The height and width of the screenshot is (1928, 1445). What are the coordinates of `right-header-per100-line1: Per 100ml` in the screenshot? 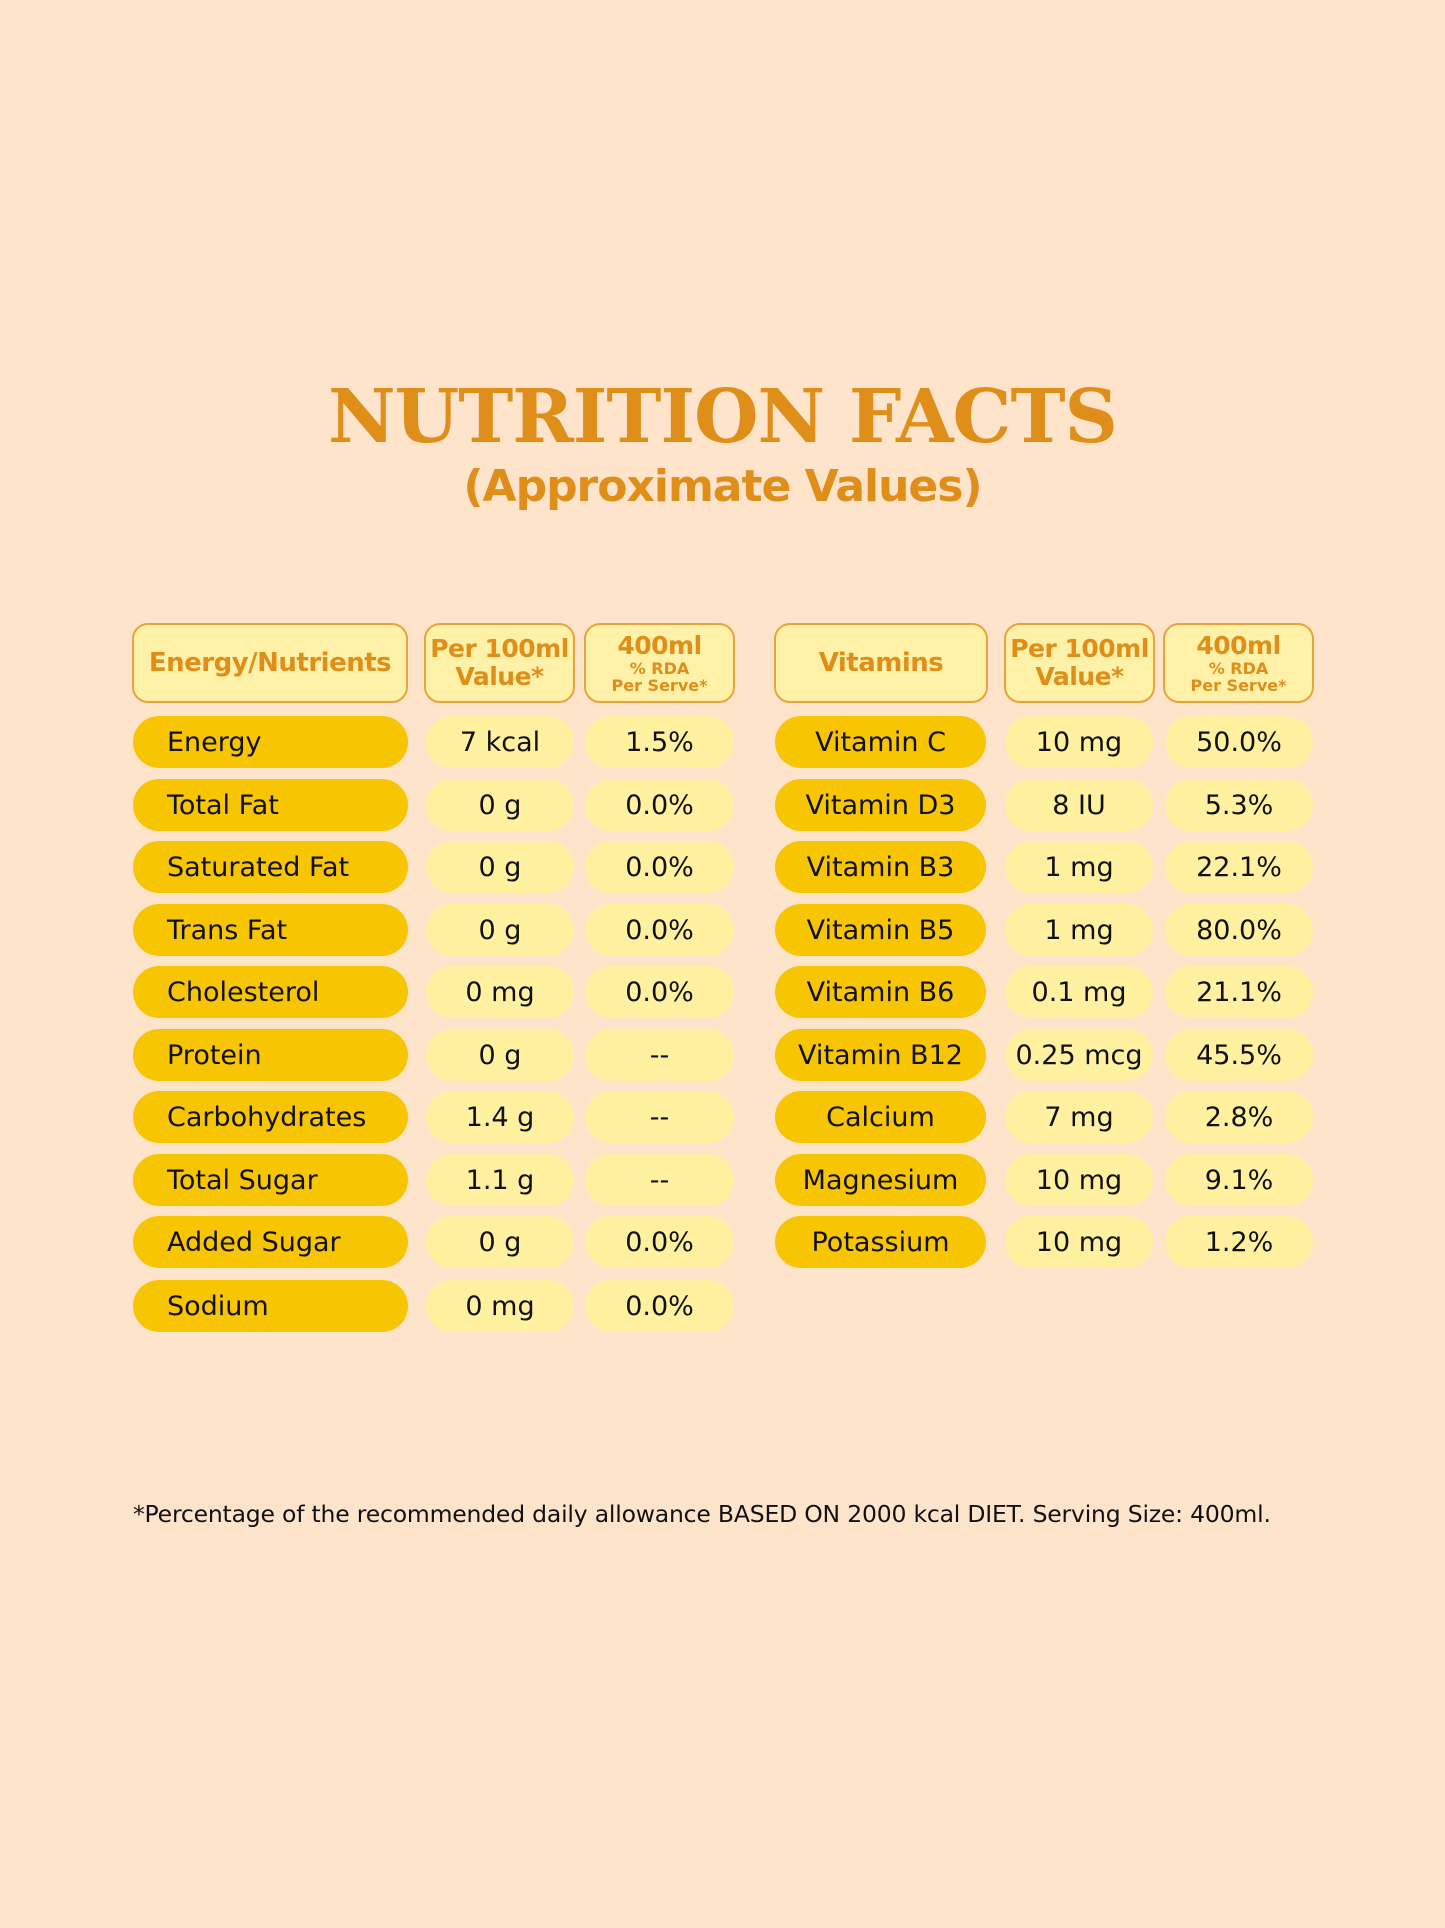 It's located at (1079, 648).